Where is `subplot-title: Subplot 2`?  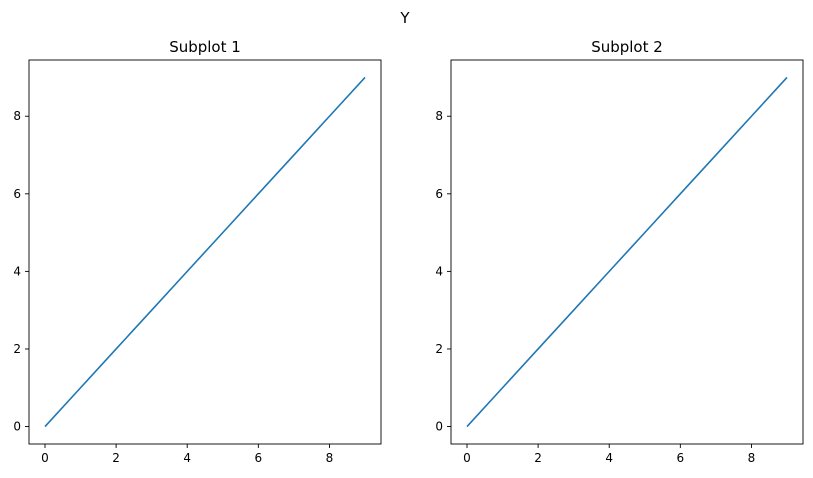
subplot-title: Subplot 2 is located at coordinates (627, 47).